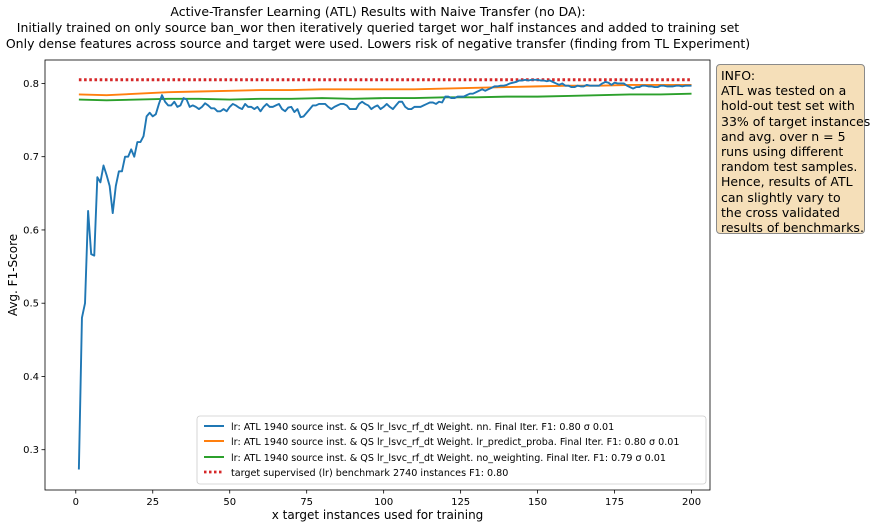 The width and height of the screenshot is (872, 529). Describe the element at coordinates (31, 84) in the screenshot. I see `y-tick-label: 0.8` at that location.